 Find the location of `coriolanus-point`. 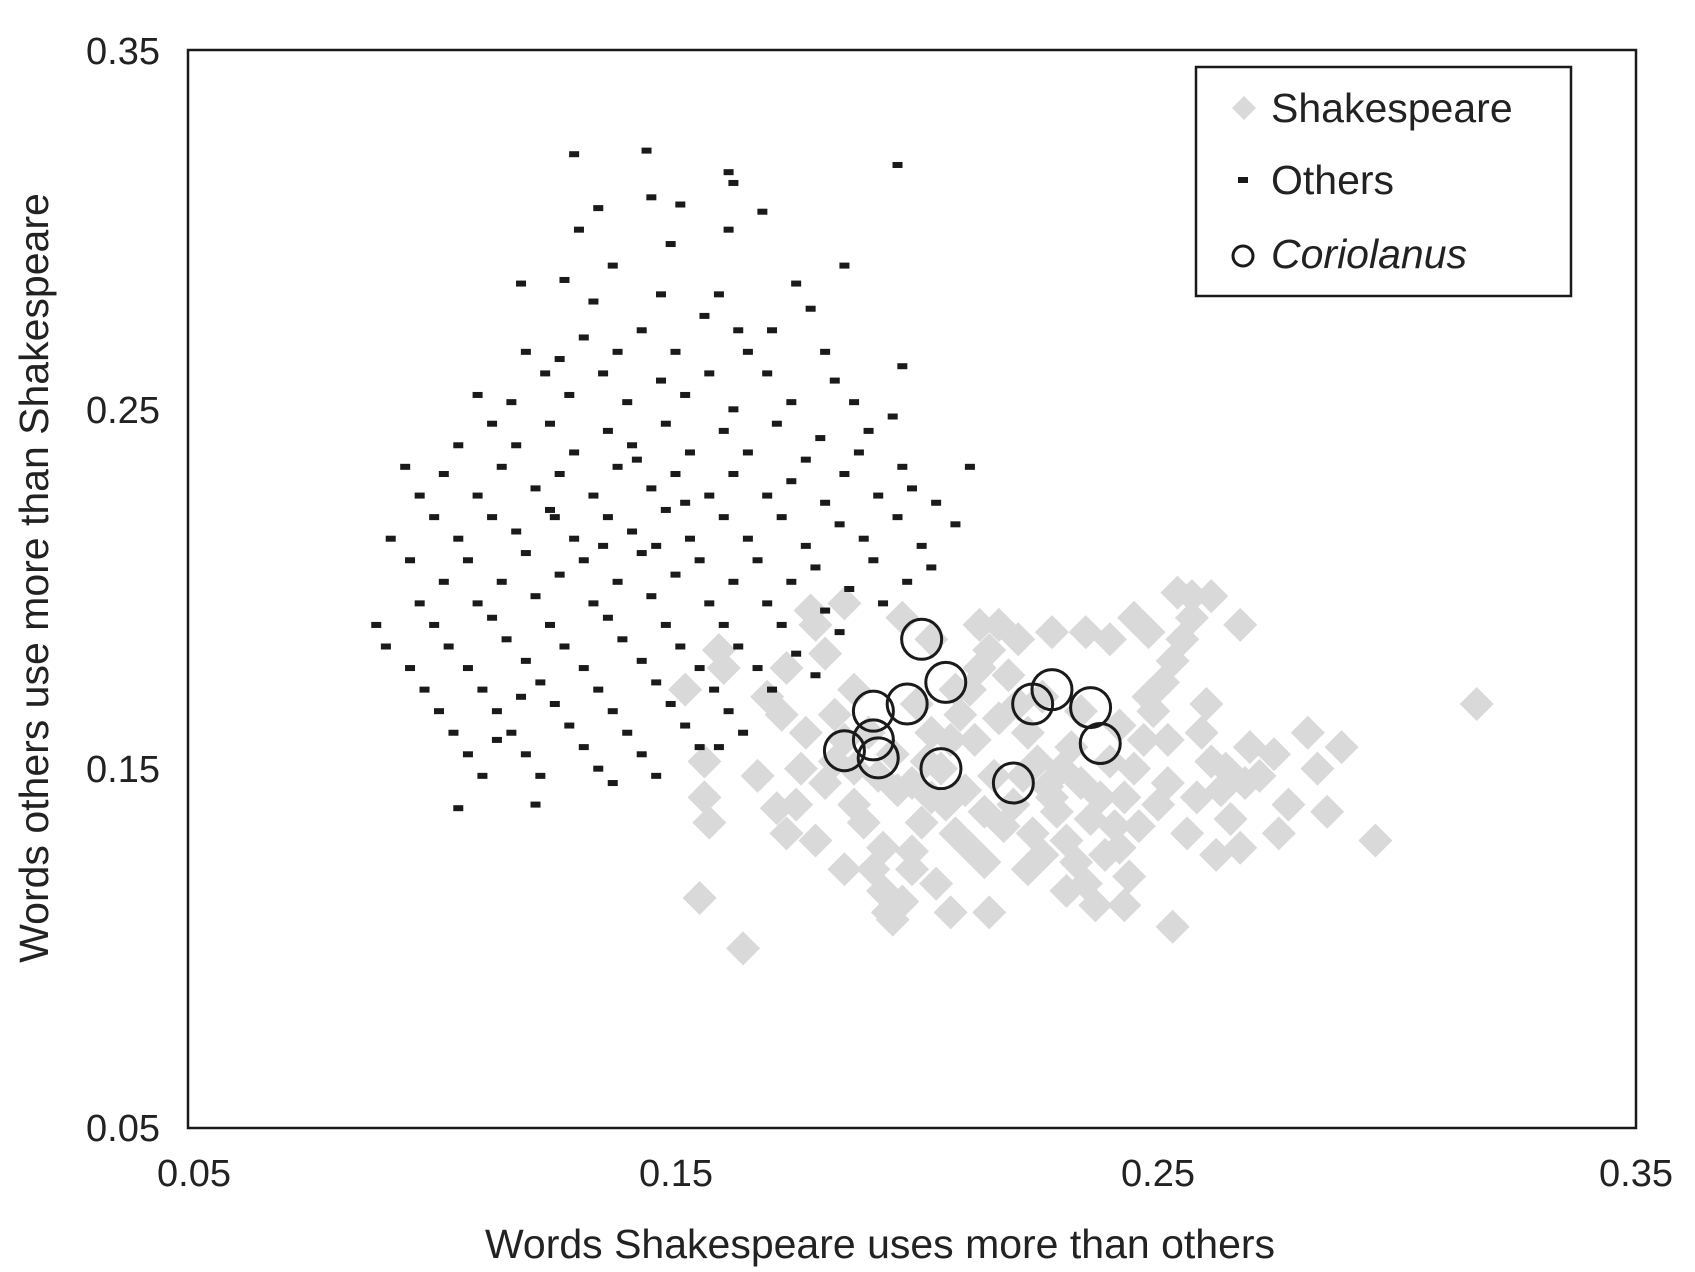

coriolanus-point is located at coordinates (922, 639).